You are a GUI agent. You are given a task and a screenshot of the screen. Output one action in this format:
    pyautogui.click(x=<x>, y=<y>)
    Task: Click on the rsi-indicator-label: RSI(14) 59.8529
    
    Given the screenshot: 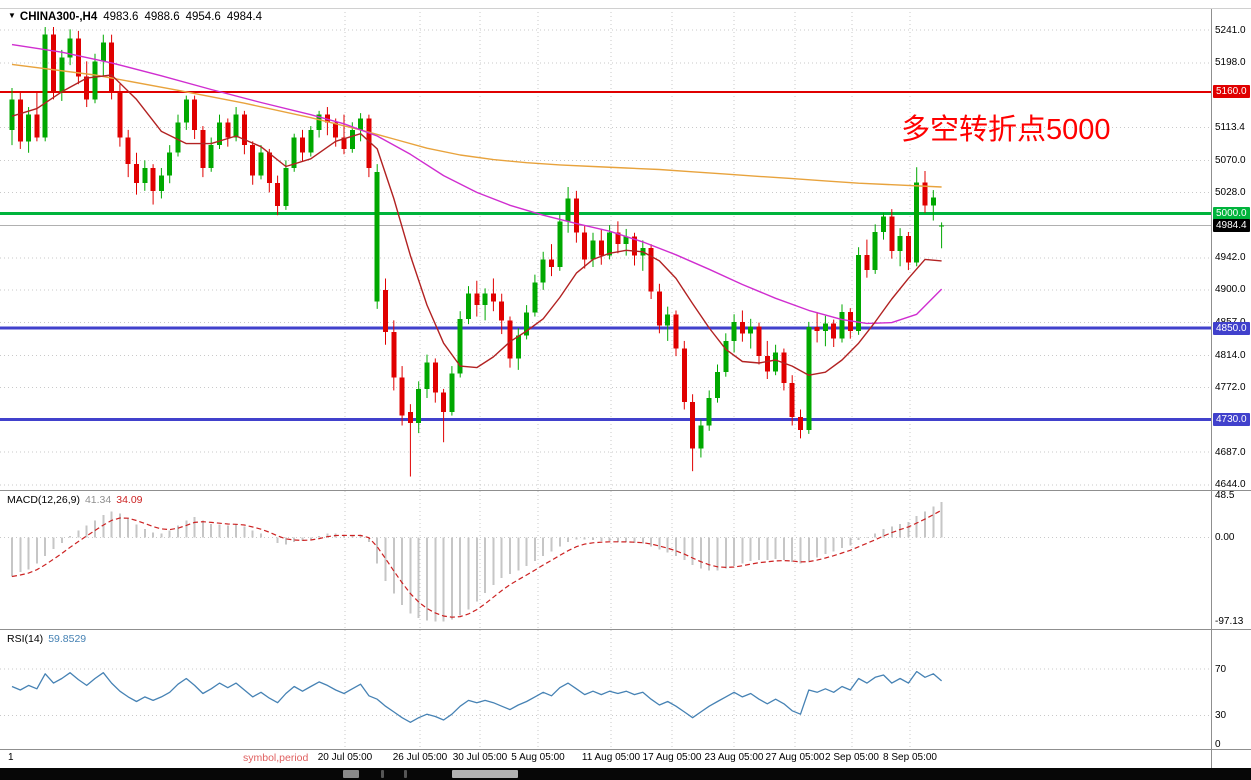 What is the action you would take?
    pyautogui.click(x=46, y=639)
    